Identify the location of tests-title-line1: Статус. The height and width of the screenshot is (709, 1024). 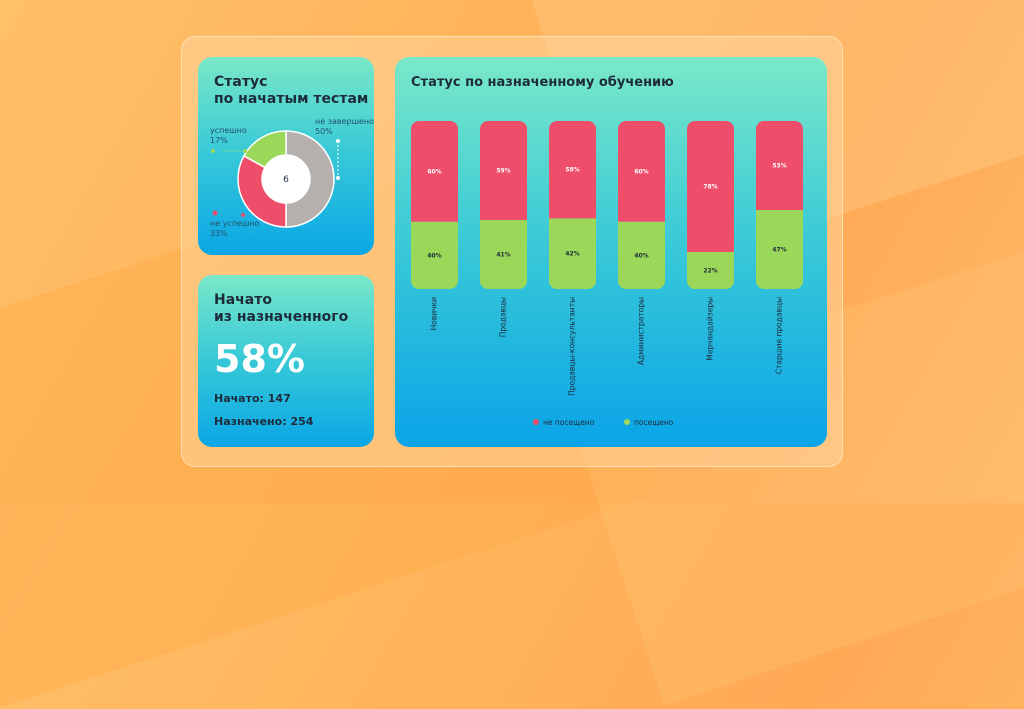
(241, 82).